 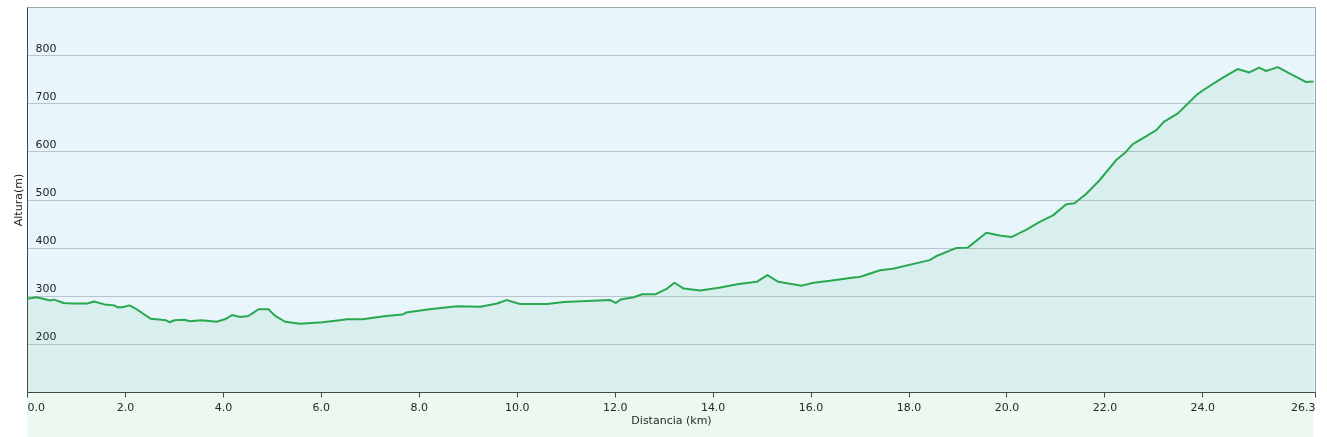 I want to click on x-tick-label: 8.0, so click(x=419, y=407).